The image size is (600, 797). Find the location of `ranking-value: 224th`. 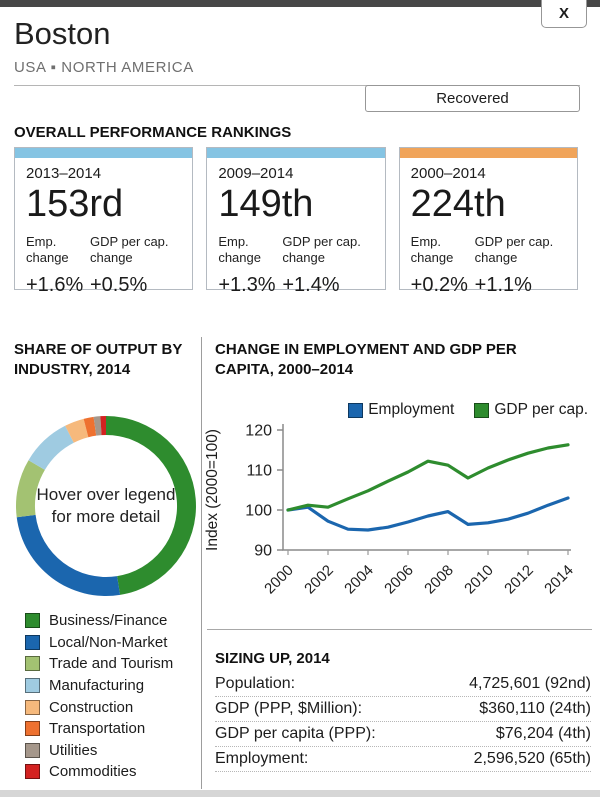

ranking-value: 224th is located at coordinates (458, 204).